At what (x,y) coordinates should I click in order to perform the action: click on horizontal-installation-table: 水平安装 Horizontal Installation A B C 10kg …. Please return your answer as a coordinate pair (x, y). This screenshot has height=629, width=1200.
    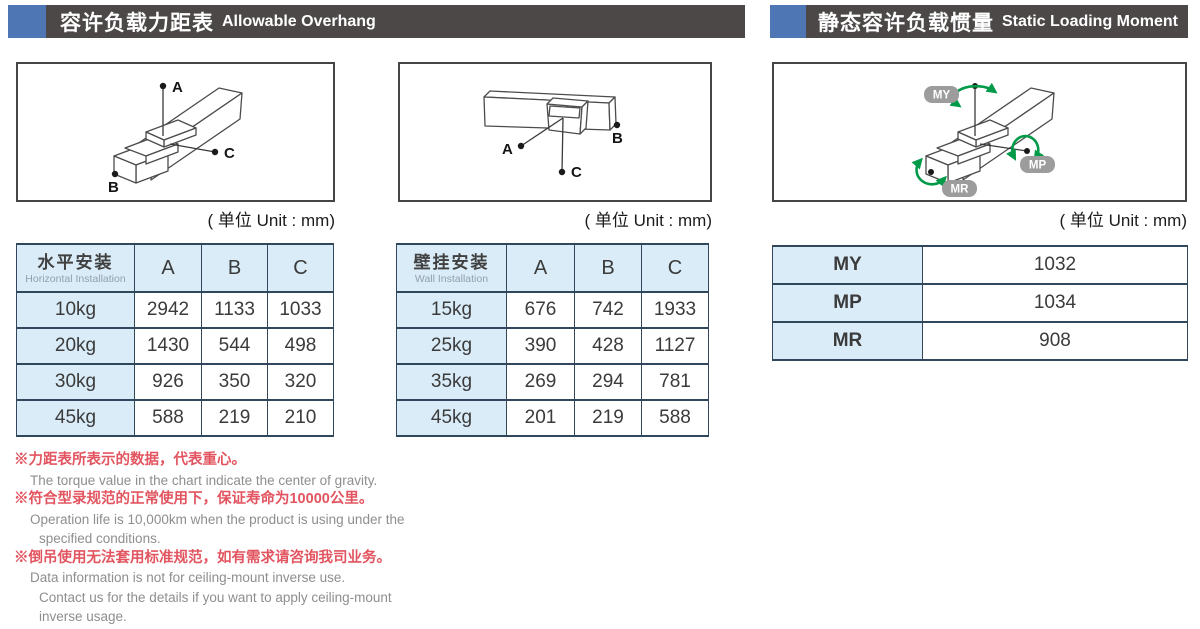
    Looking at the image, I should click on (175, 340).